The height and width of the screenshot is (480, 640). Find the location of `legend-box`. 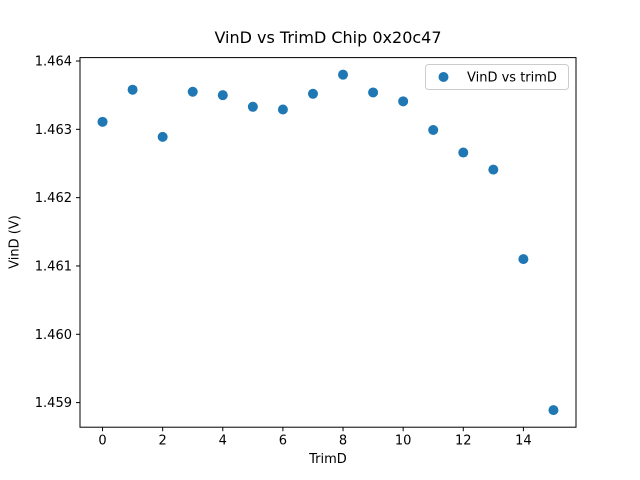

legend-box is located at coordinates (497, 77).